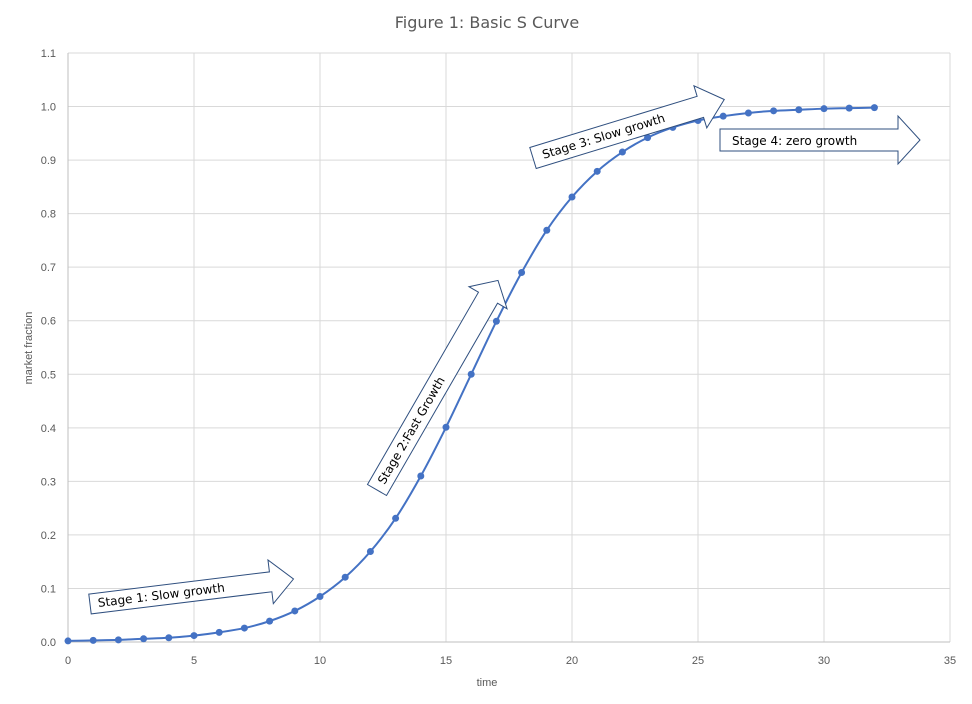 This screenshot has width=972, height=704. I want to click on stage-1-arrow, so click(191, 586).